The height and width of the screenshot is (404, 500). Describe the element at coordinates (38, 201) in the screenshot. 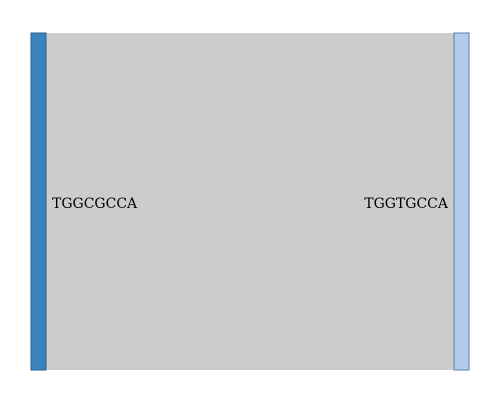

I see `node-bar-left` at that location.